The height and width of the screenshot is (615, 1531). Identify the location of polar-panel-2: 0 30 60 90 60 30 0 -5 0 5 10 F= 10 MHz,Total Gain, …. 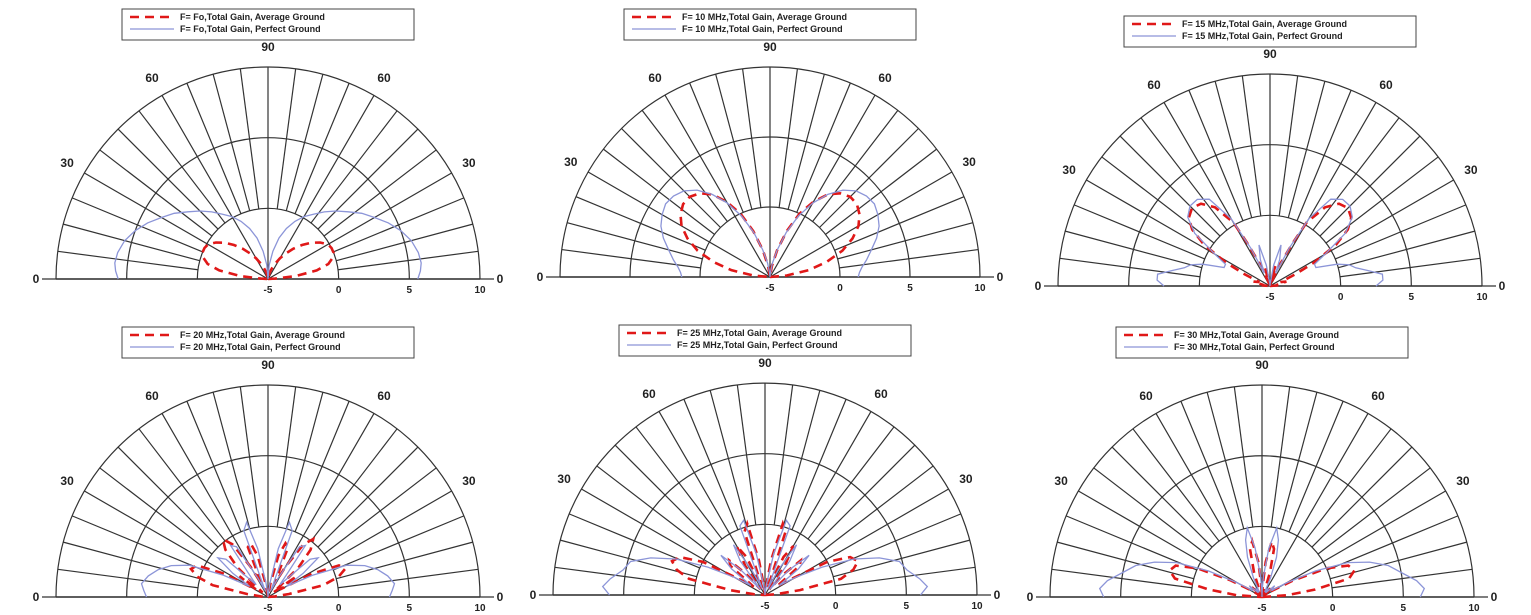
(770, 151).